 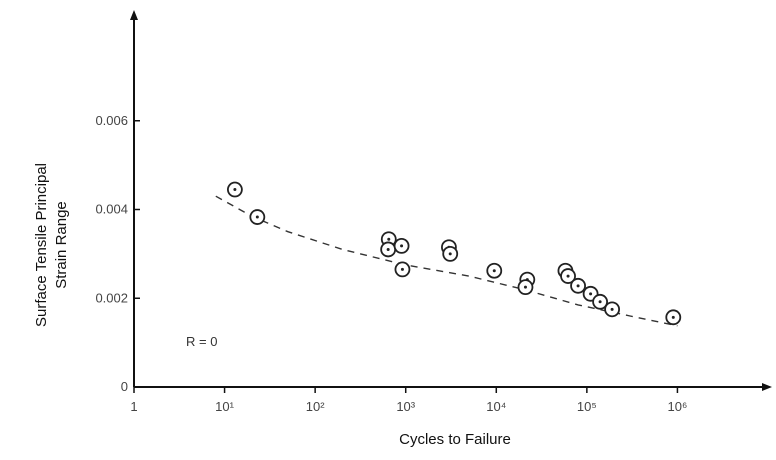 What do you see at coordinates (224, 406) in the screenshot?
I see `x-tick-label: 10¹` at bounding box center [224, 406].